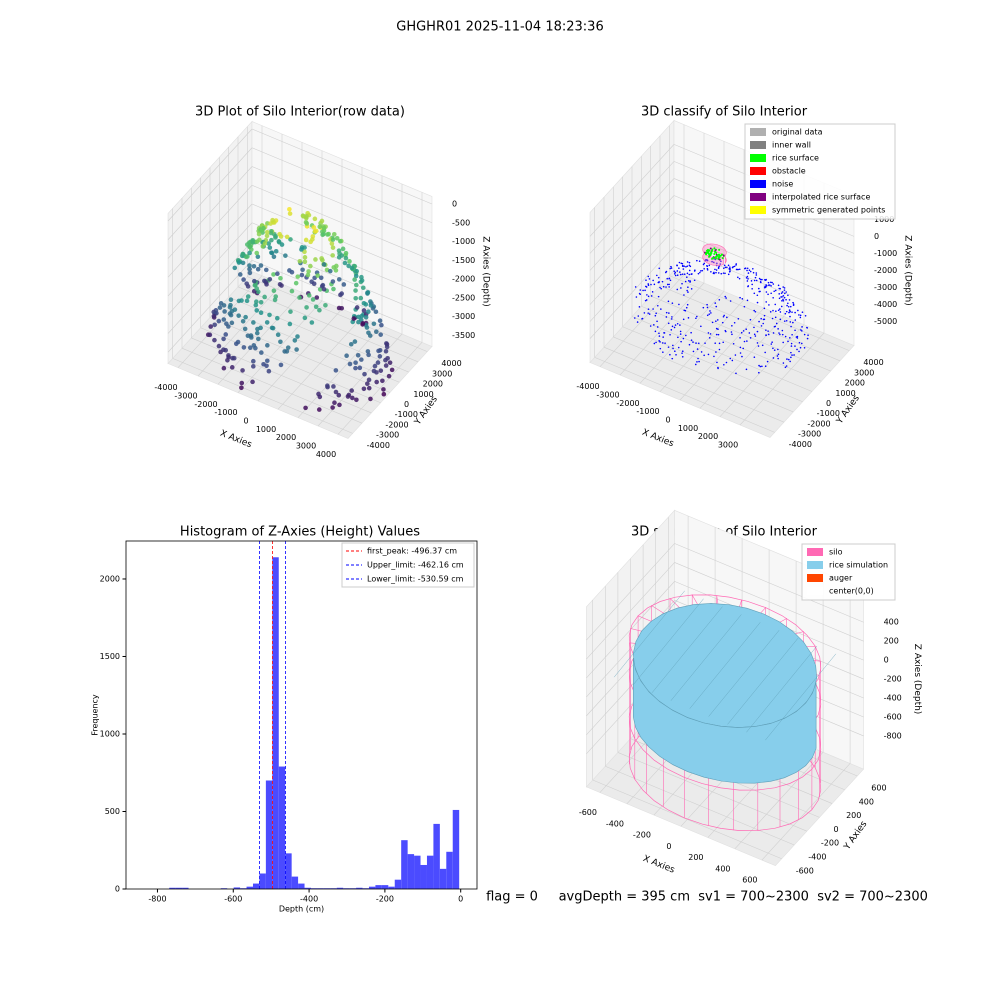 The image size is (1000, 1000). What do you see at coordinates (587, 386) in the screenshot?
I see `x-tick-label: -4000` at bounding box center [587, 386].